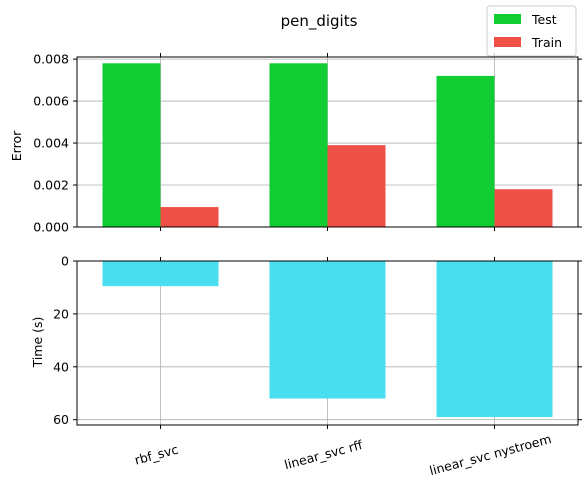 Image resolution: width=588 pixels, height=499 pixels. Describe the element at coordinates (507, 19) in the screenshot. I see `legend-swatch-test` at that location.